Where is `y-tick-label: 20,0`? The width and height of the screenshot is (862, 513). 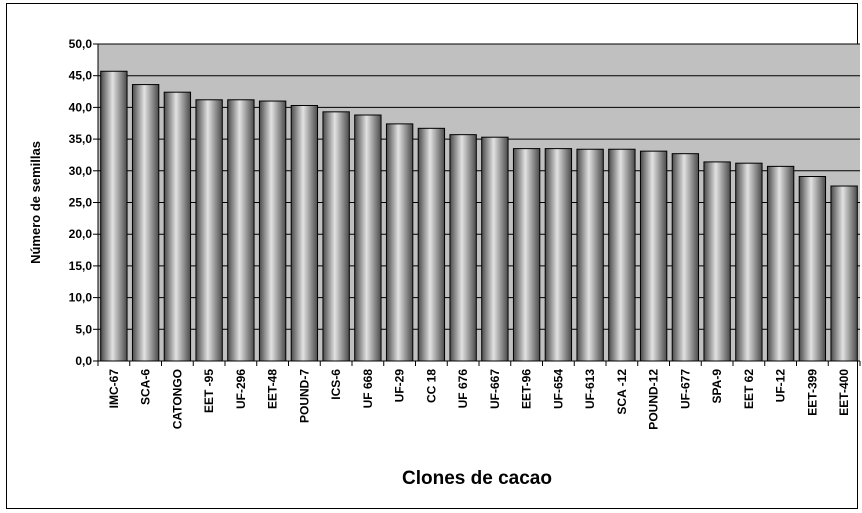 y-tick-label: 20,0 is located at coordinates (81, 234).